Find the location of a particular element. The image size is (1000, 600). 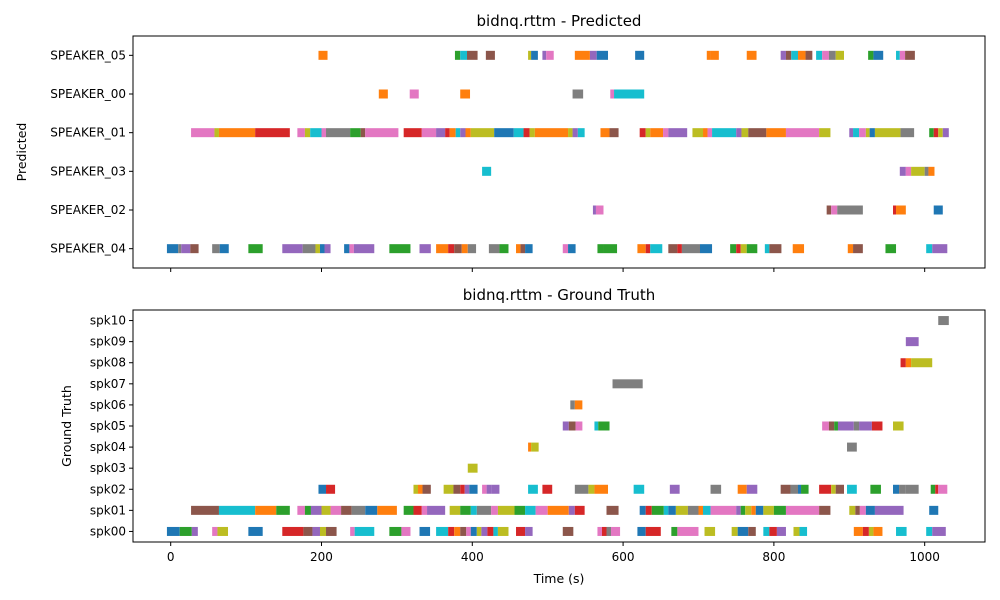

y-tick-label-speaker_02: SPEAKER_02 is located at coordinates (88, 210).